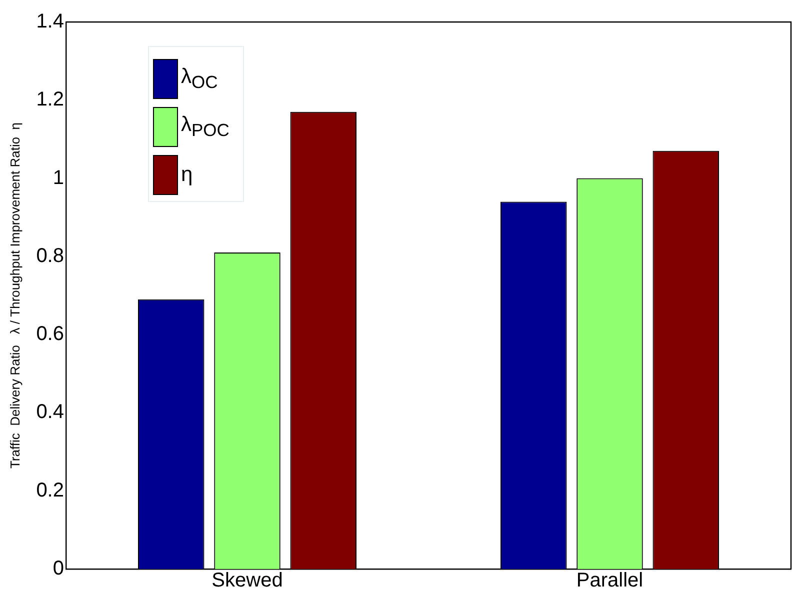 The width and height of the screenshot is (801, 598). Describe the element at coordinates (50, 490) in the screenshot. I see `y-tick-label: 0.2` at that location.